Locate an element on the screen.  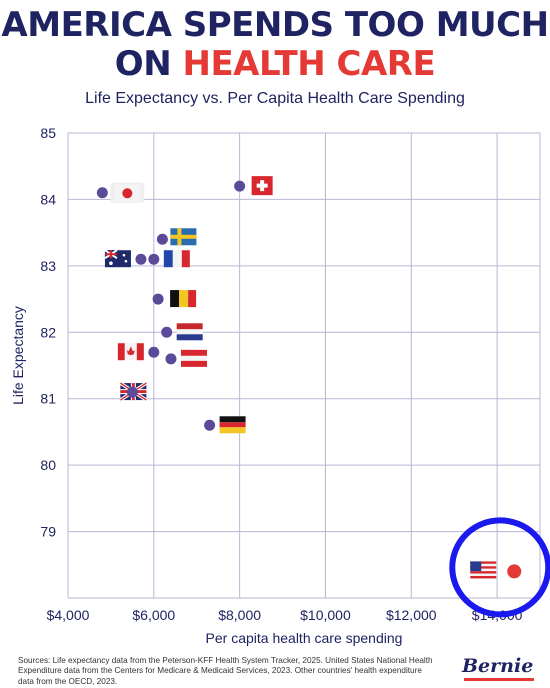
headline-highlight: HEALTH CARE is located at coordinates (309, 64).